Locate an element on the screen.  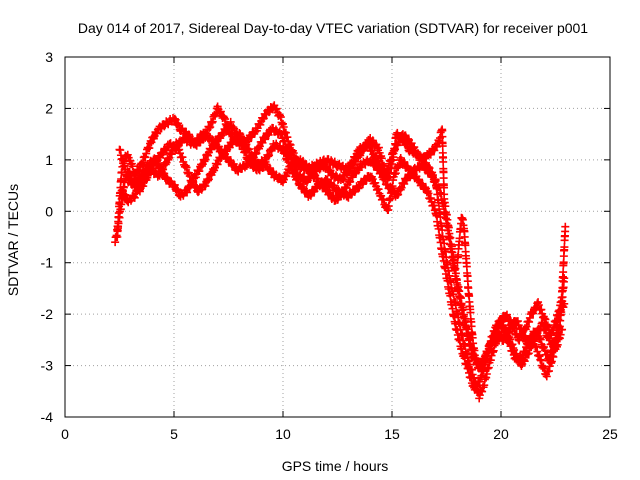
y-tick-label: 0 is located at coordinates (49, 211).